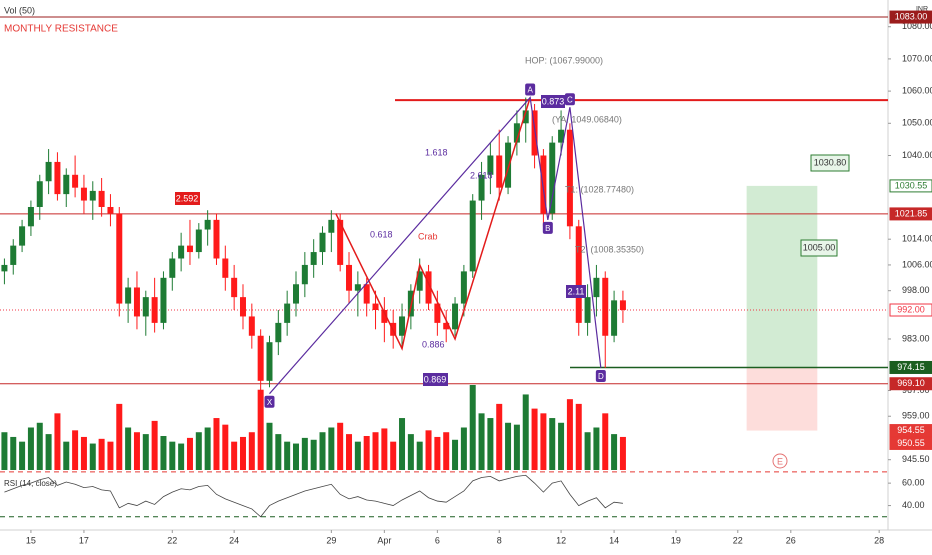 The height and width of the screenshot is (555, 932). I want to click on annotation: HOP: (1067.99000), so click(564, 60).